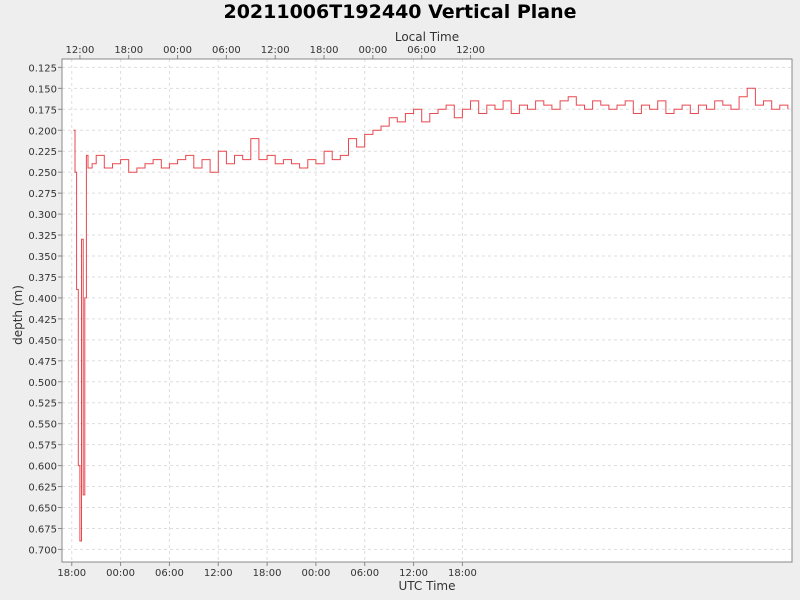  Describe the element at coordinates (42, 152) in the screenshot. I see `y-tick-label: 0.225` at that location.